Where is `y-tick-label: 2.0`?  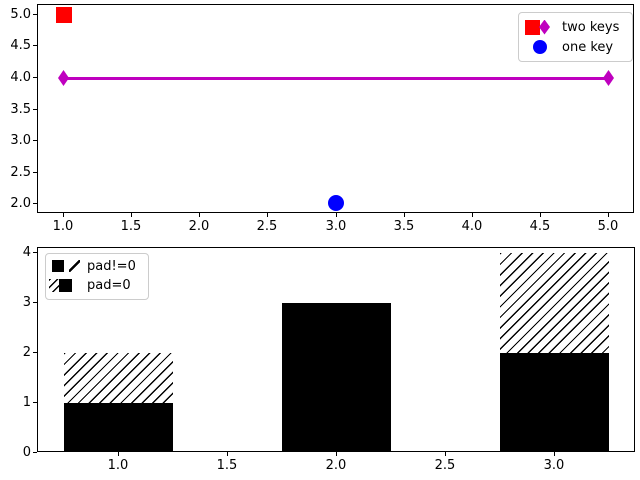 y-tick-label: 2.0 is located at coordinates (20, 203).